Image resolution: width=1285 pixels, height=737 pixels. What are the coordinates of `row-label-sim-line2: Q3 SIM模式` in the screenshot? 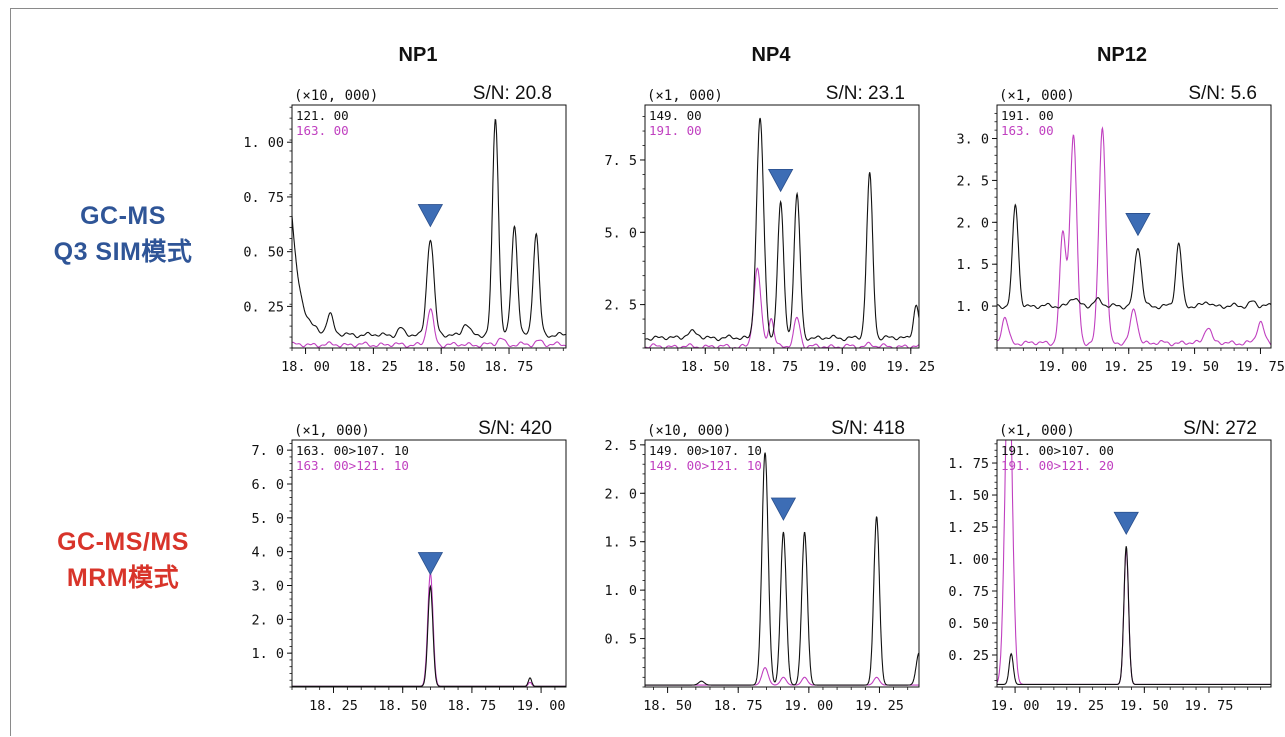 It's located at (123, 252).